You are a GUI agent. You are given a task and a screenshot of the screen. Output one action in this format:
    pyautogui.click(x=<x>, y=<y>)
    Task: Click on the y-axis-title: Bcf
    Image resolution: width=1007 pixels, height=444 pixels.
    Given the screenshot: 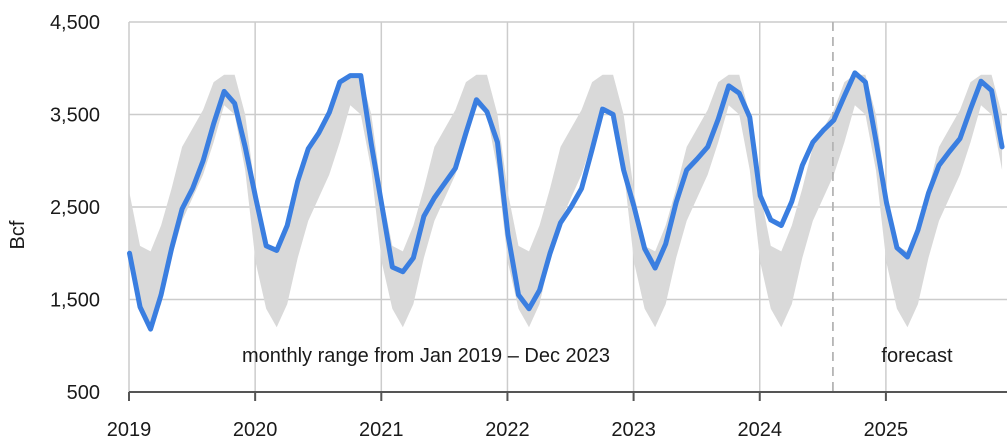 What is the action you would take?
    pyautogui.click(x=18, y=234)
    